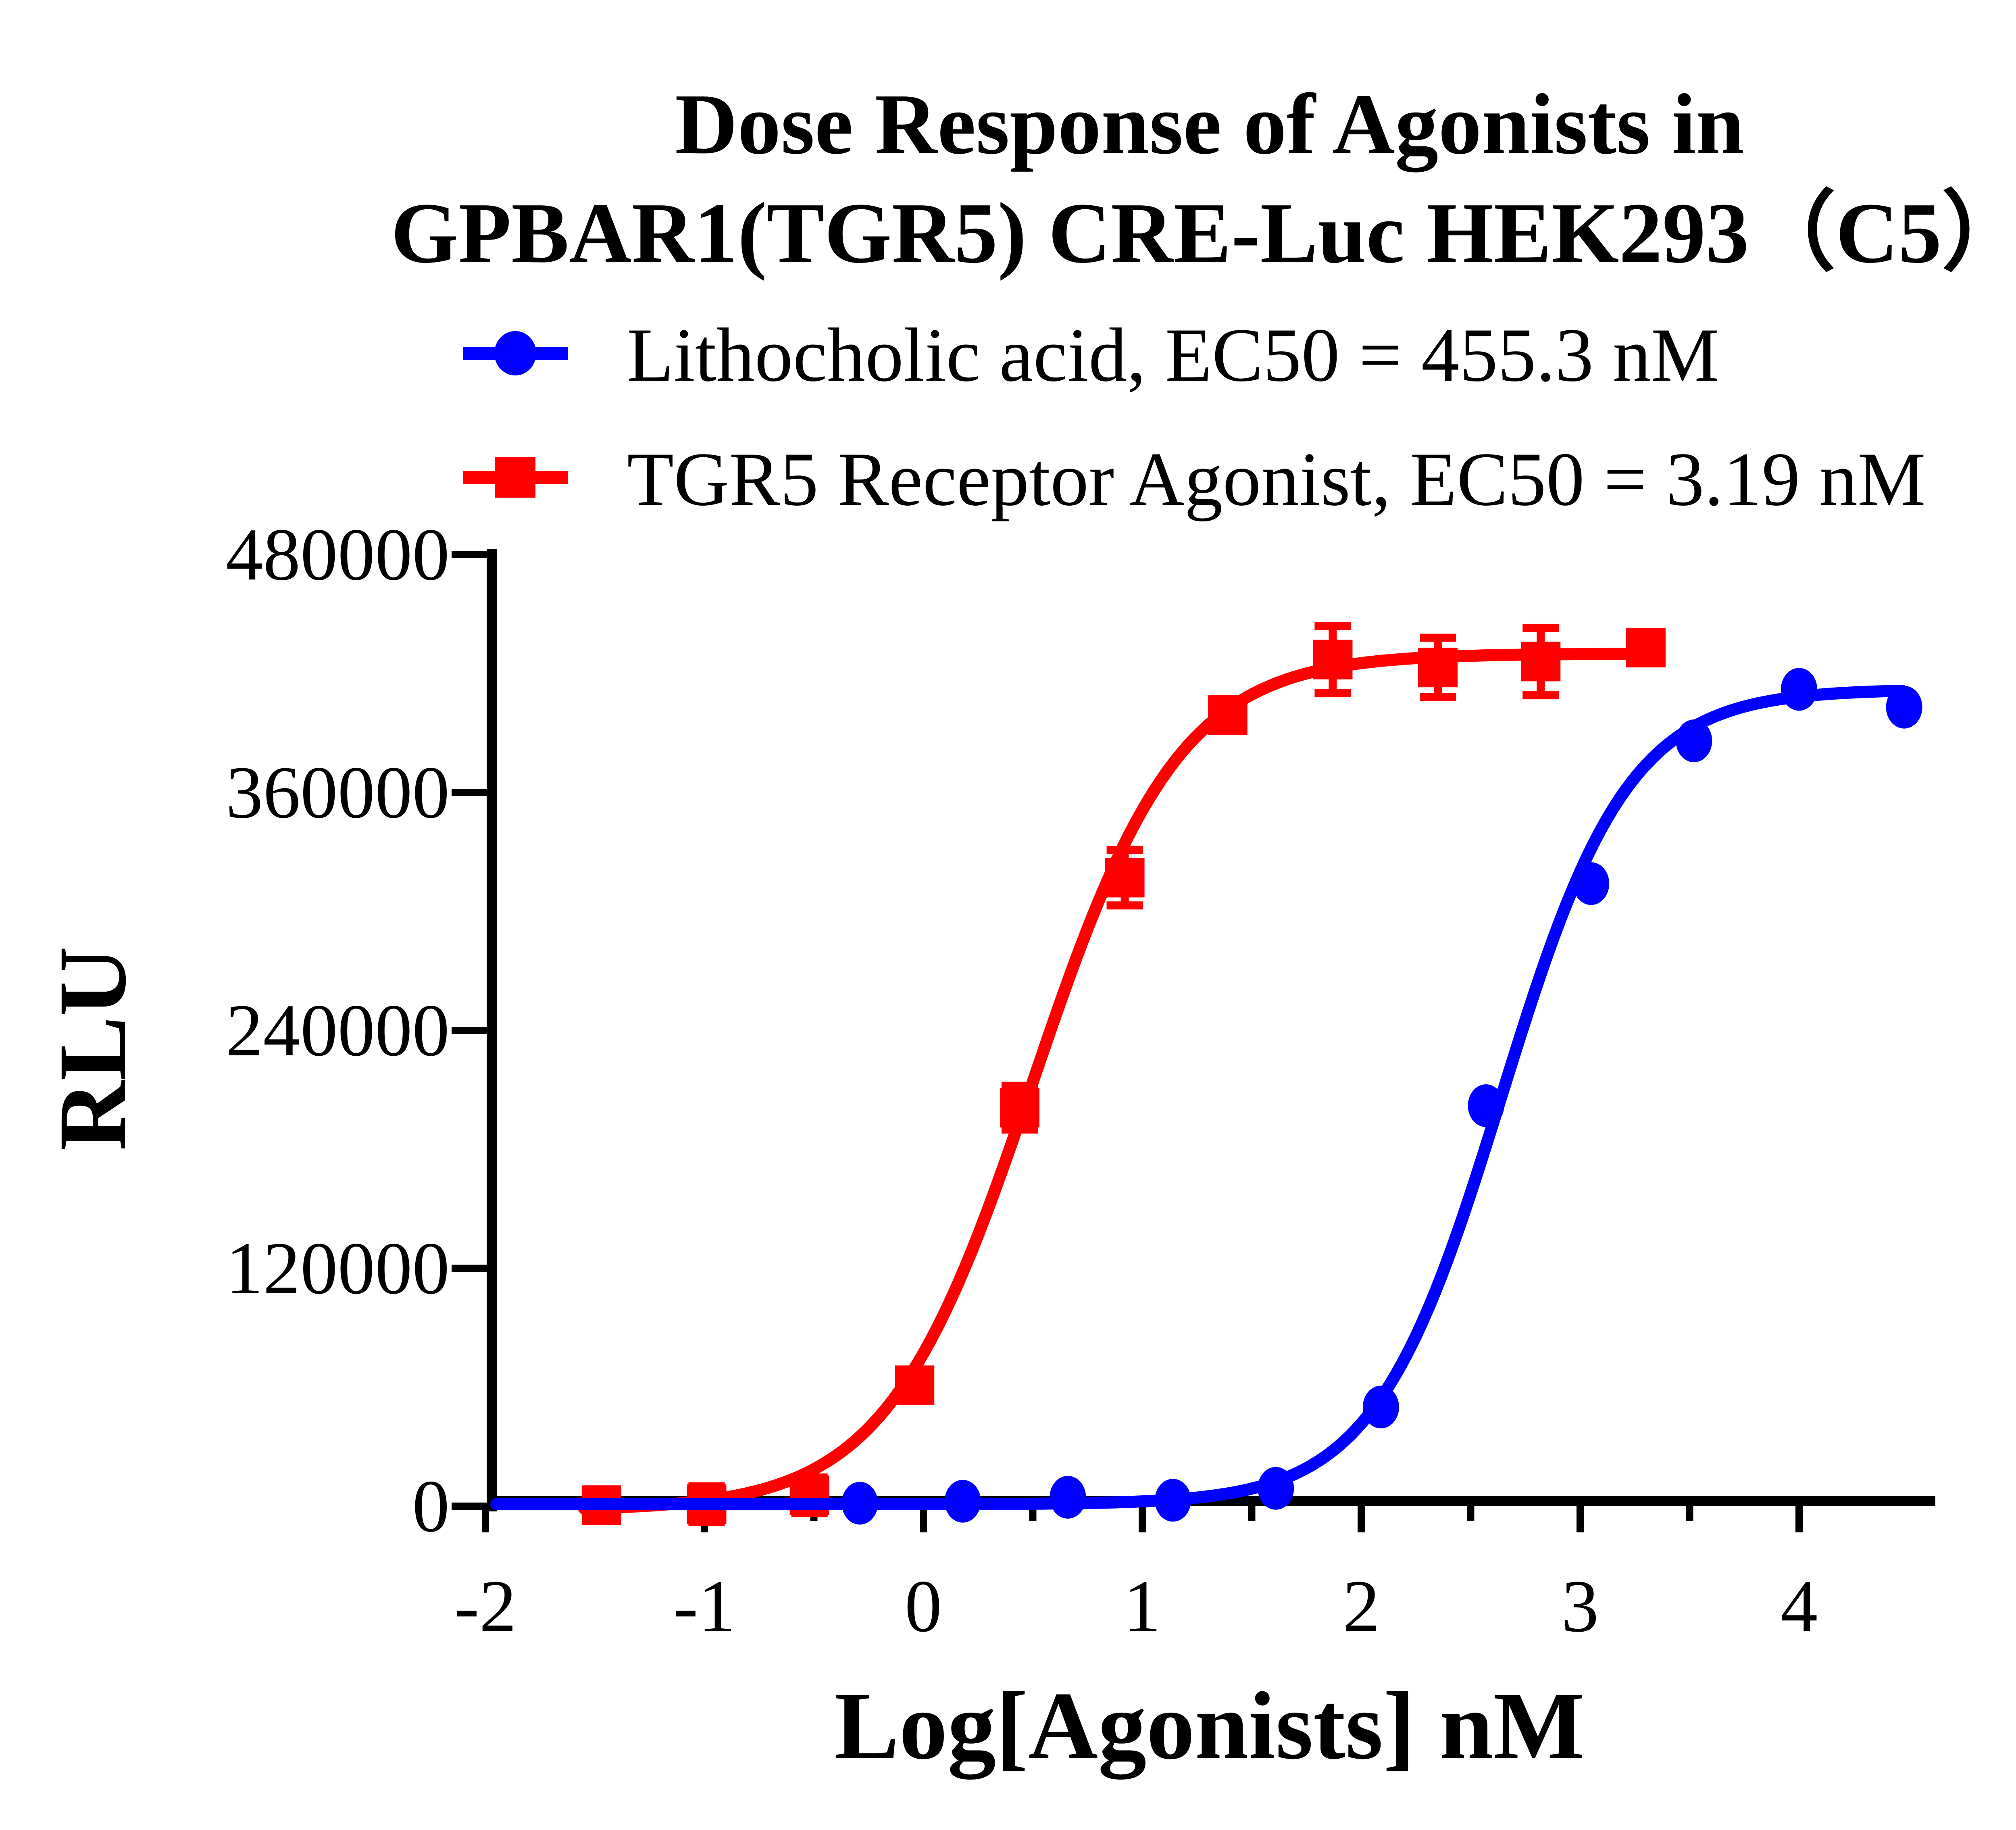  Describe the element at coordinates (1210, 1726) in the screenshot. I see `x-axis-title: Log[Agonists] nM` at that location.